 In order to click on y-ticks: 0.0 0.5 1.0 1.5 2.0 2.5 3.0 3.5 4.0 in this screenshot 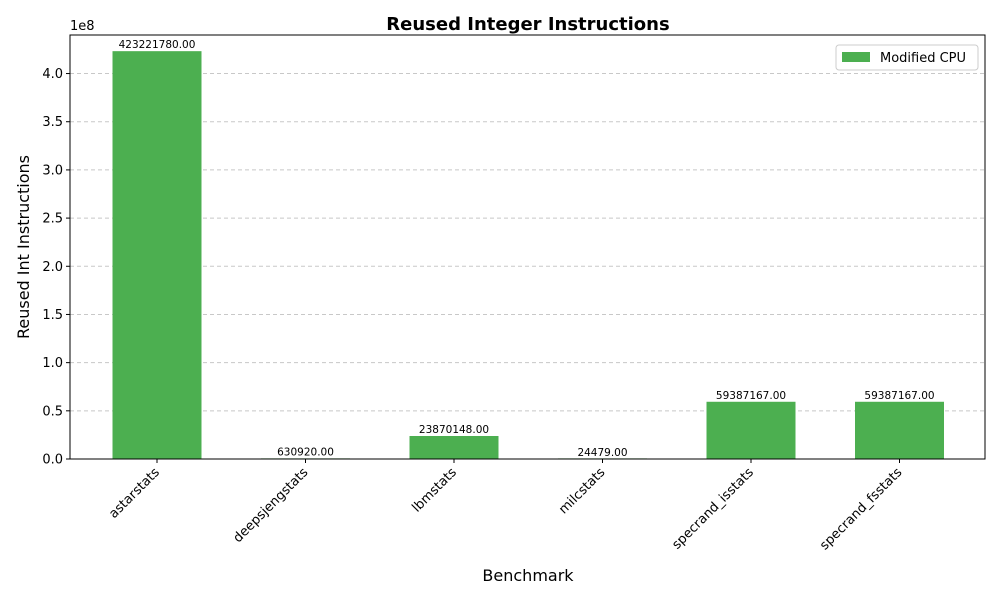, I will do `click(56, 267)`.